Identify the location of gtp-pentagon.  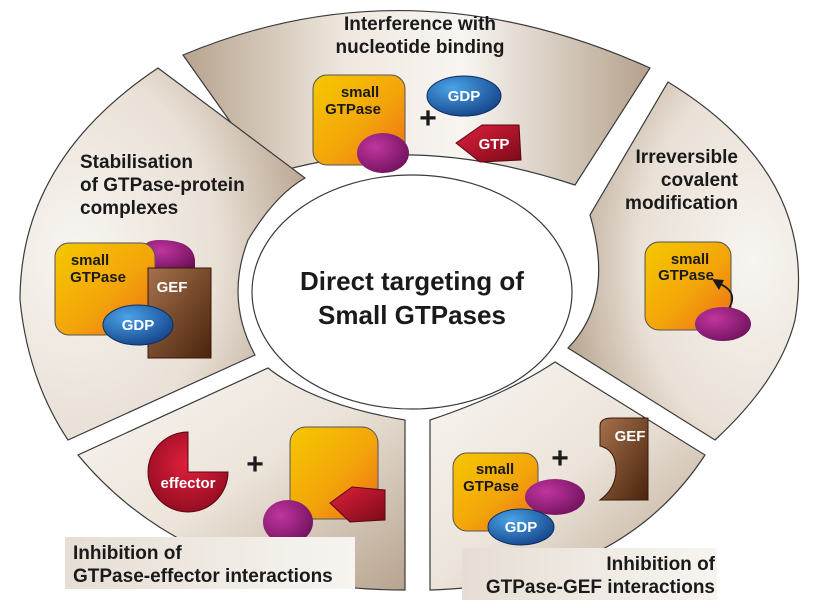
(488, 143).